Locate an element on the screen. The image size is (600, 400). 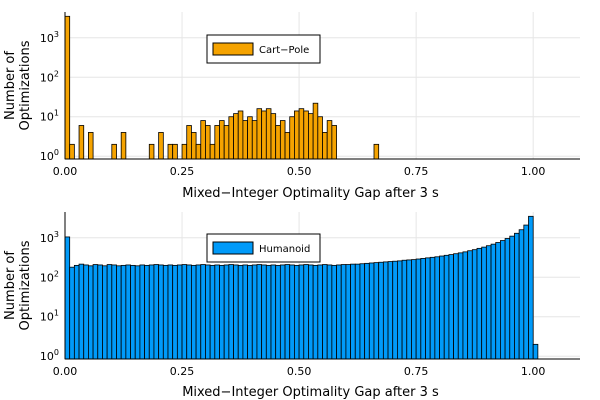
x-tick-label: 0.75 is located at coordinates (416, 171).